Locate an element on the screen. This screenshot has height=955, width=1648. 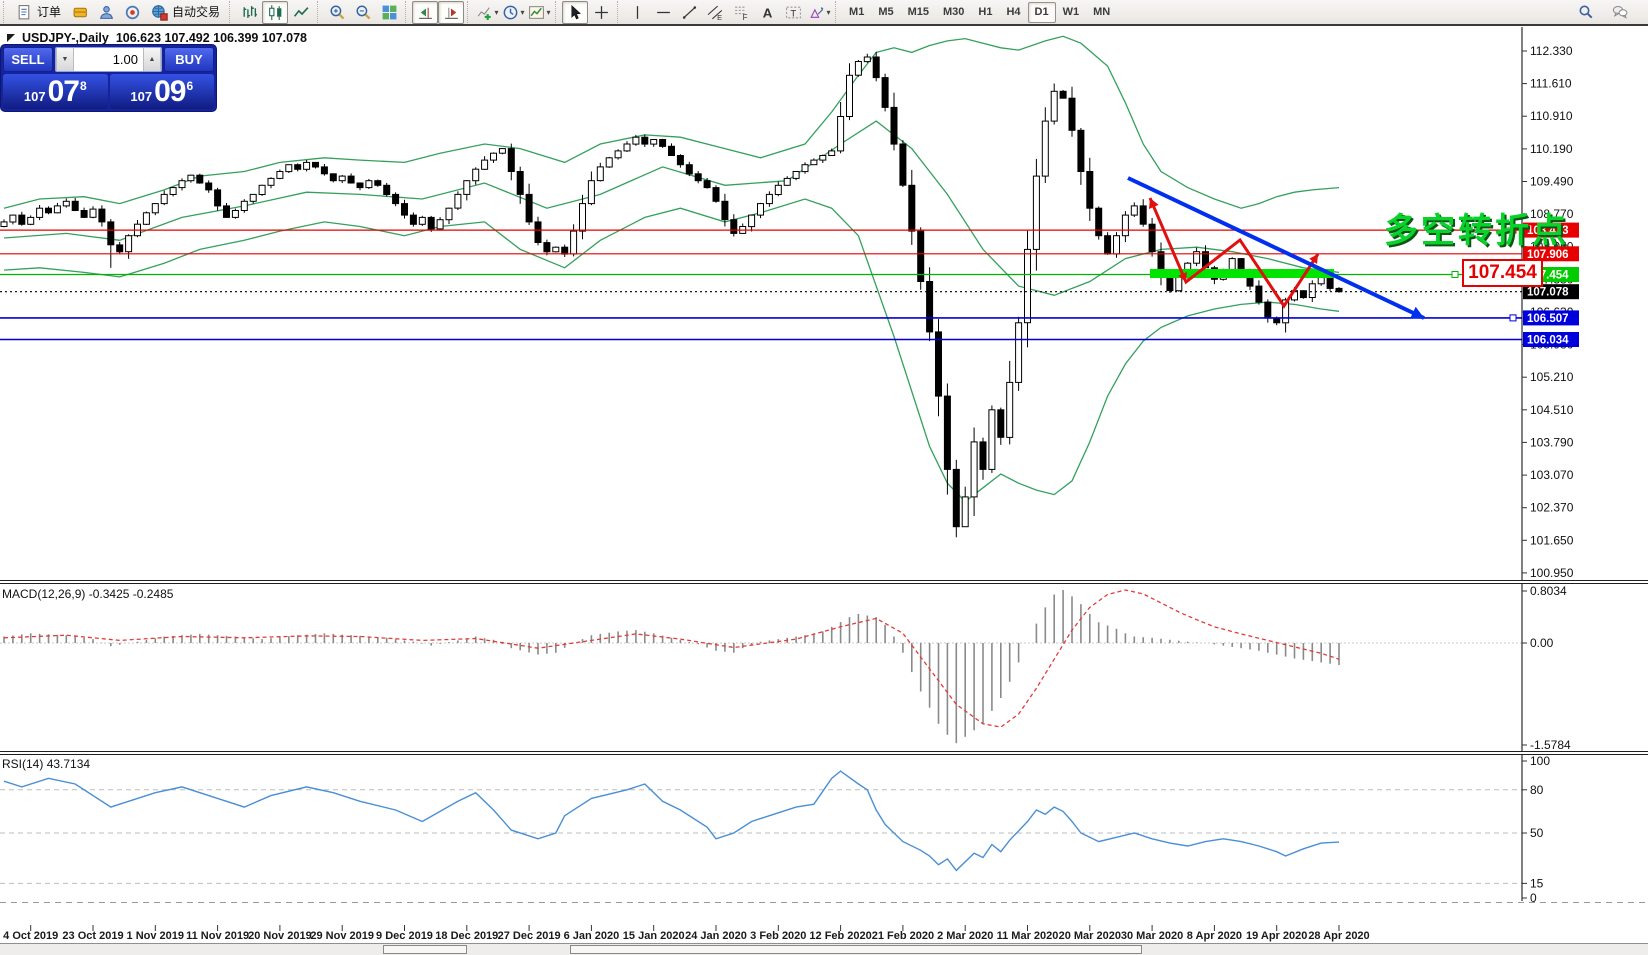
macd-label: MACD(12,26,9) -0.3425 -0.2485 is located at coordinates (88, 594).